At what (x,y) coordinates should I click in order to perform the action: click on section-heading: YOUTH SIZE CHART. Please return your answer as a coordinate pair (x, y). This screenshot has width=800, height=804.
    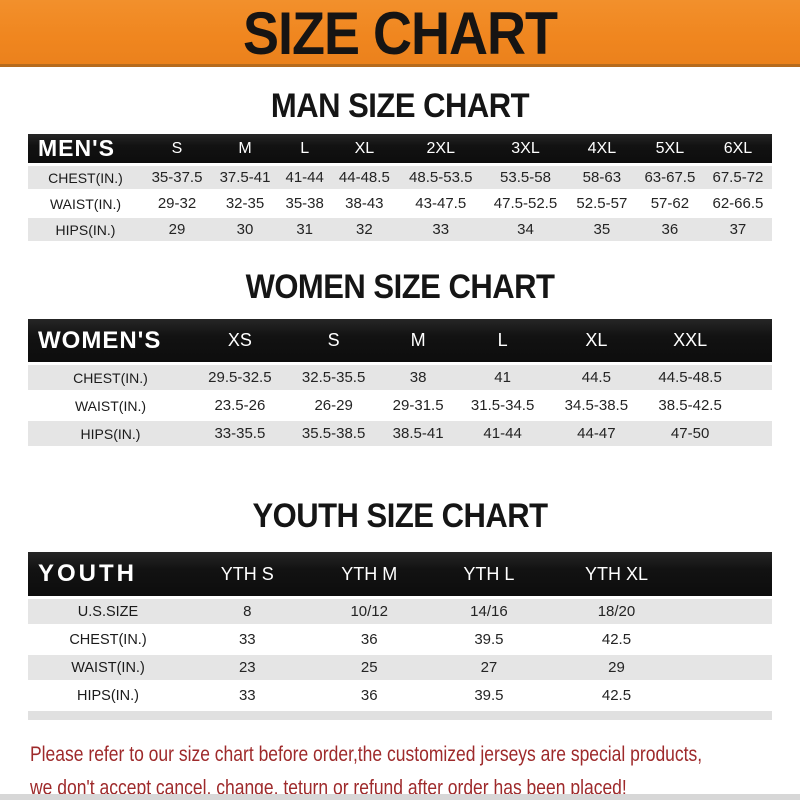
    Looking at the image, I should click on (400, 515).